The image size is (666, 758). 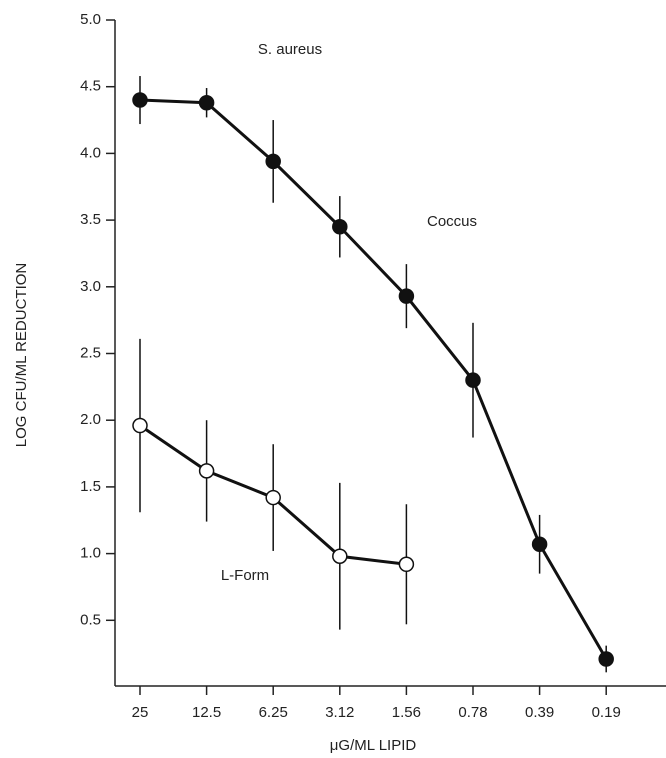 I want to click on x-tick-label: 0.78, so click(x=472, y=712).